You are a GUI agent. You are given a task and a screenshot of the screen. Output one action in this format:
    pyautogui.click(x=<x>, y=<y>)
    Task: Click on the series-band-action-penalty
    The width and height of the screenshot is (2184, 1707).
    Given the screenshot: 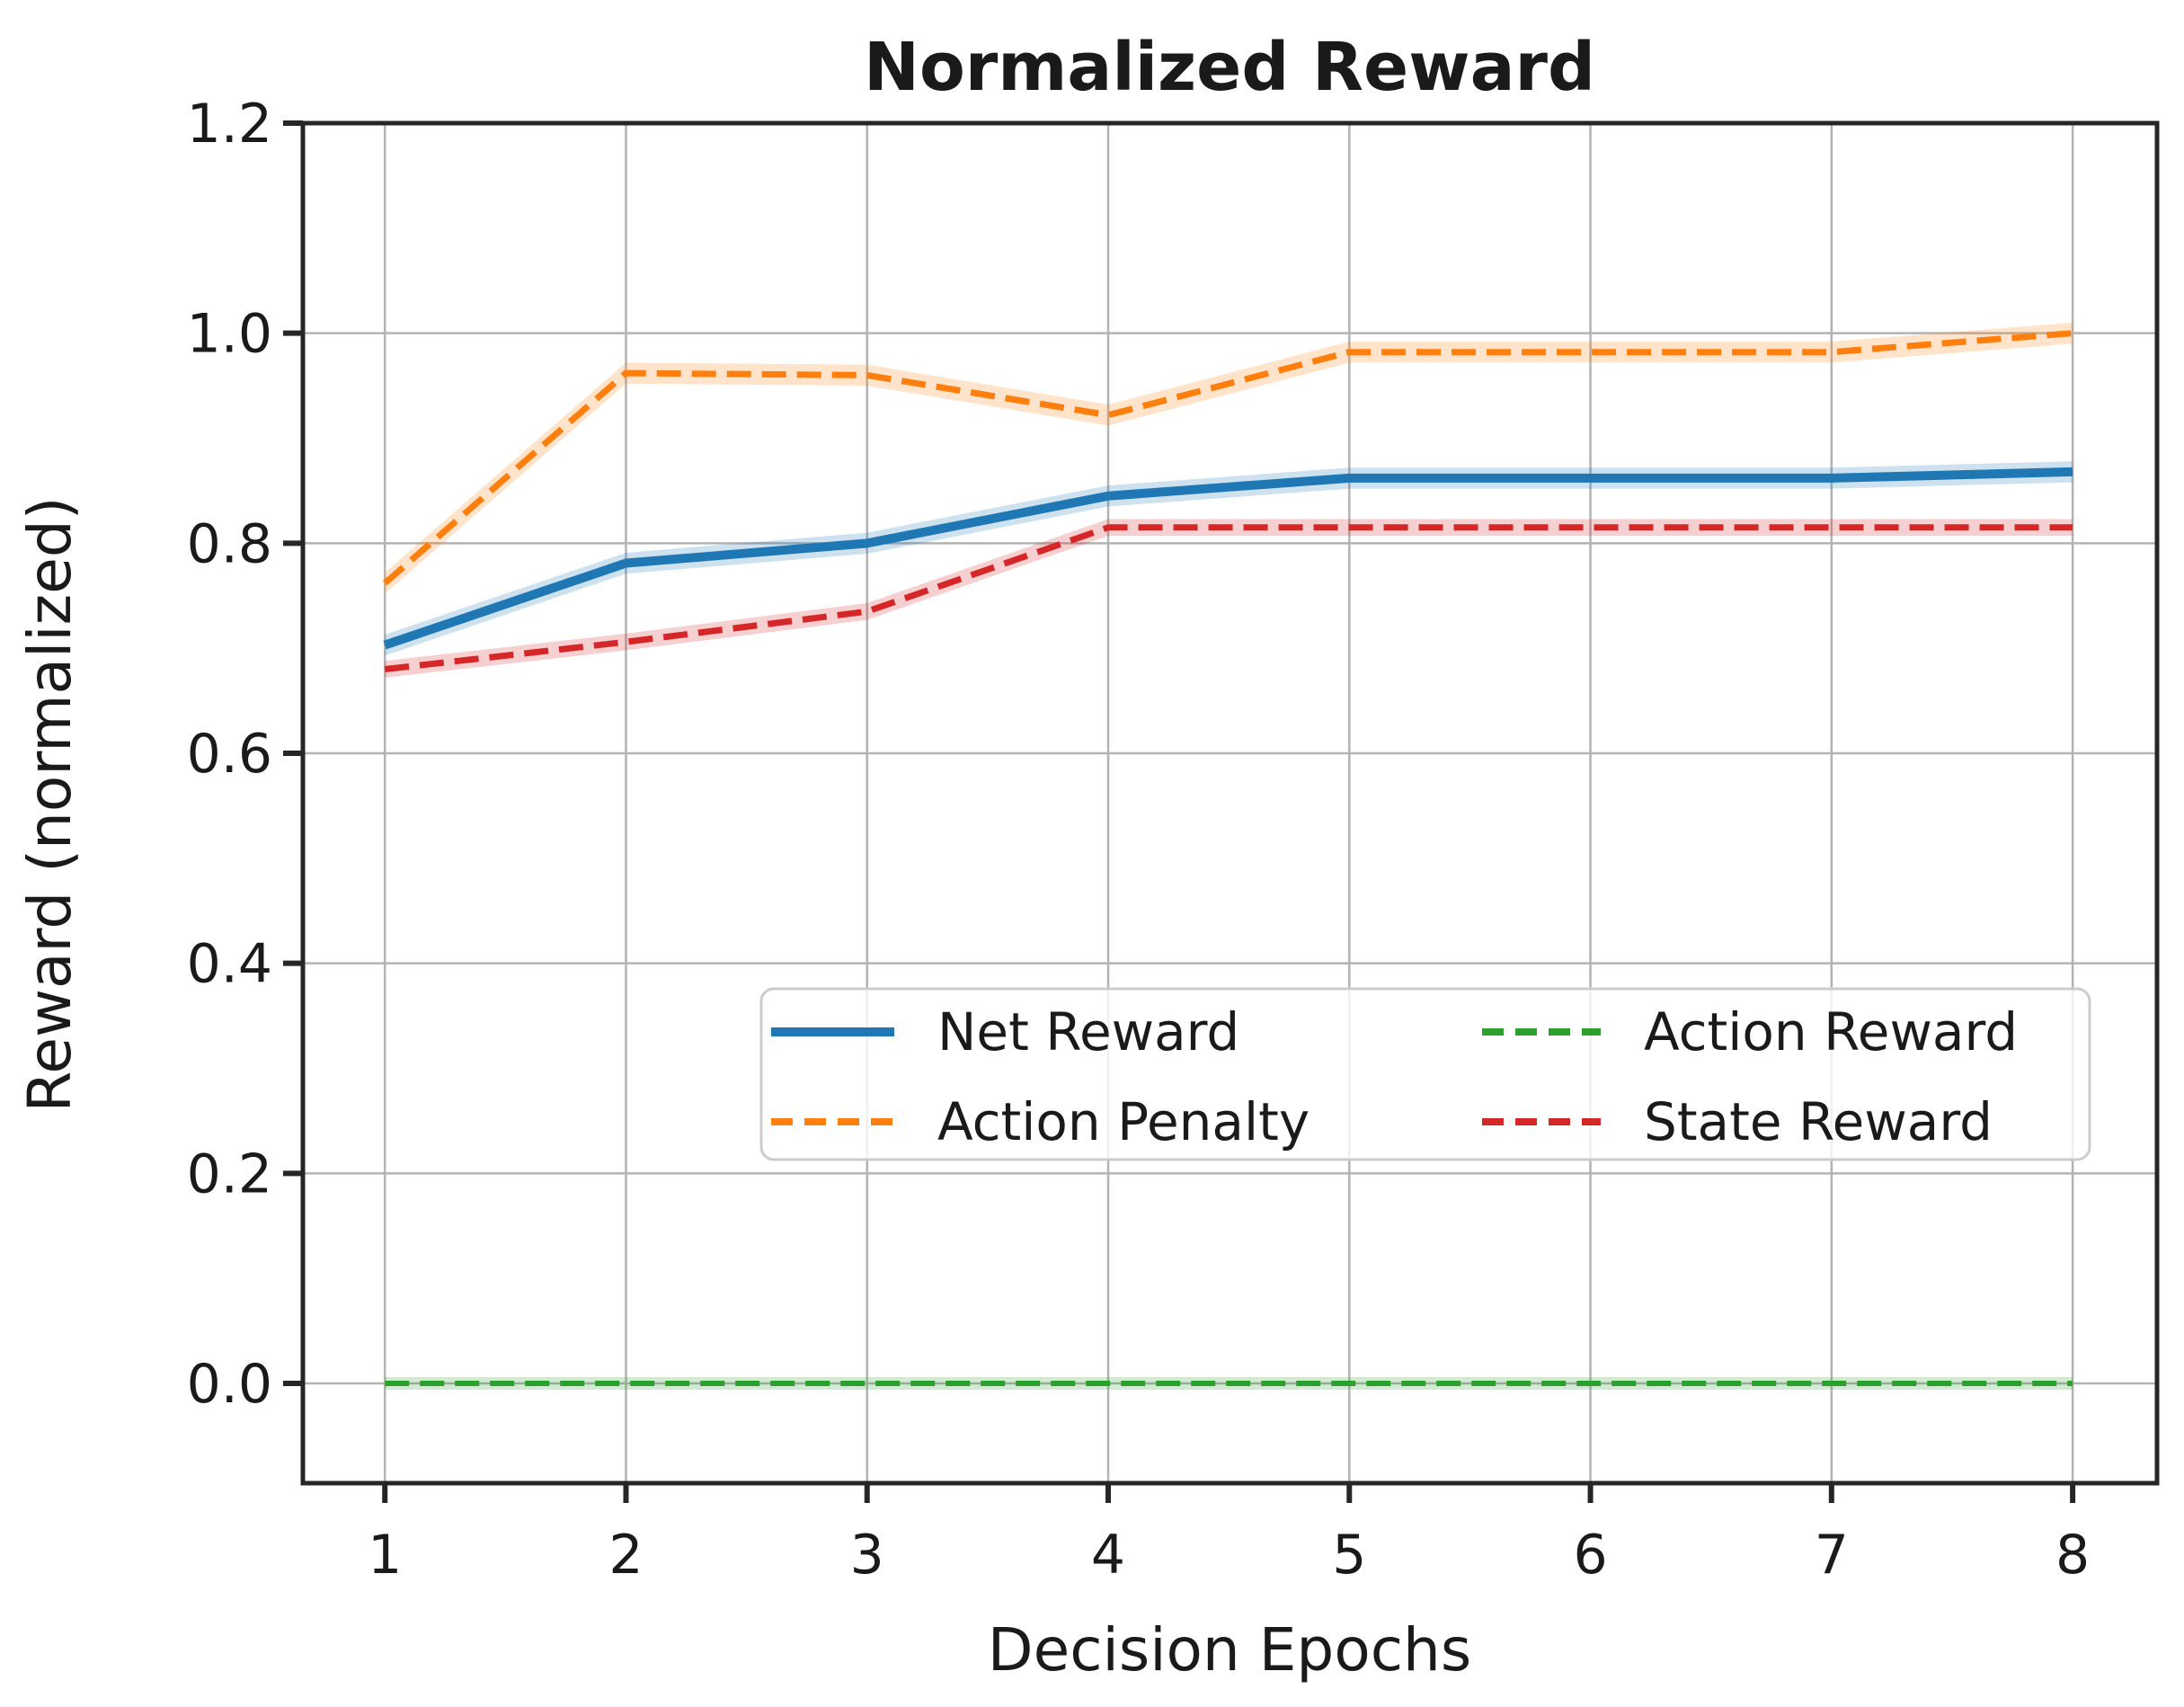 What is the action you would take?
    pyautogui.click(x=1229, y=458)
    